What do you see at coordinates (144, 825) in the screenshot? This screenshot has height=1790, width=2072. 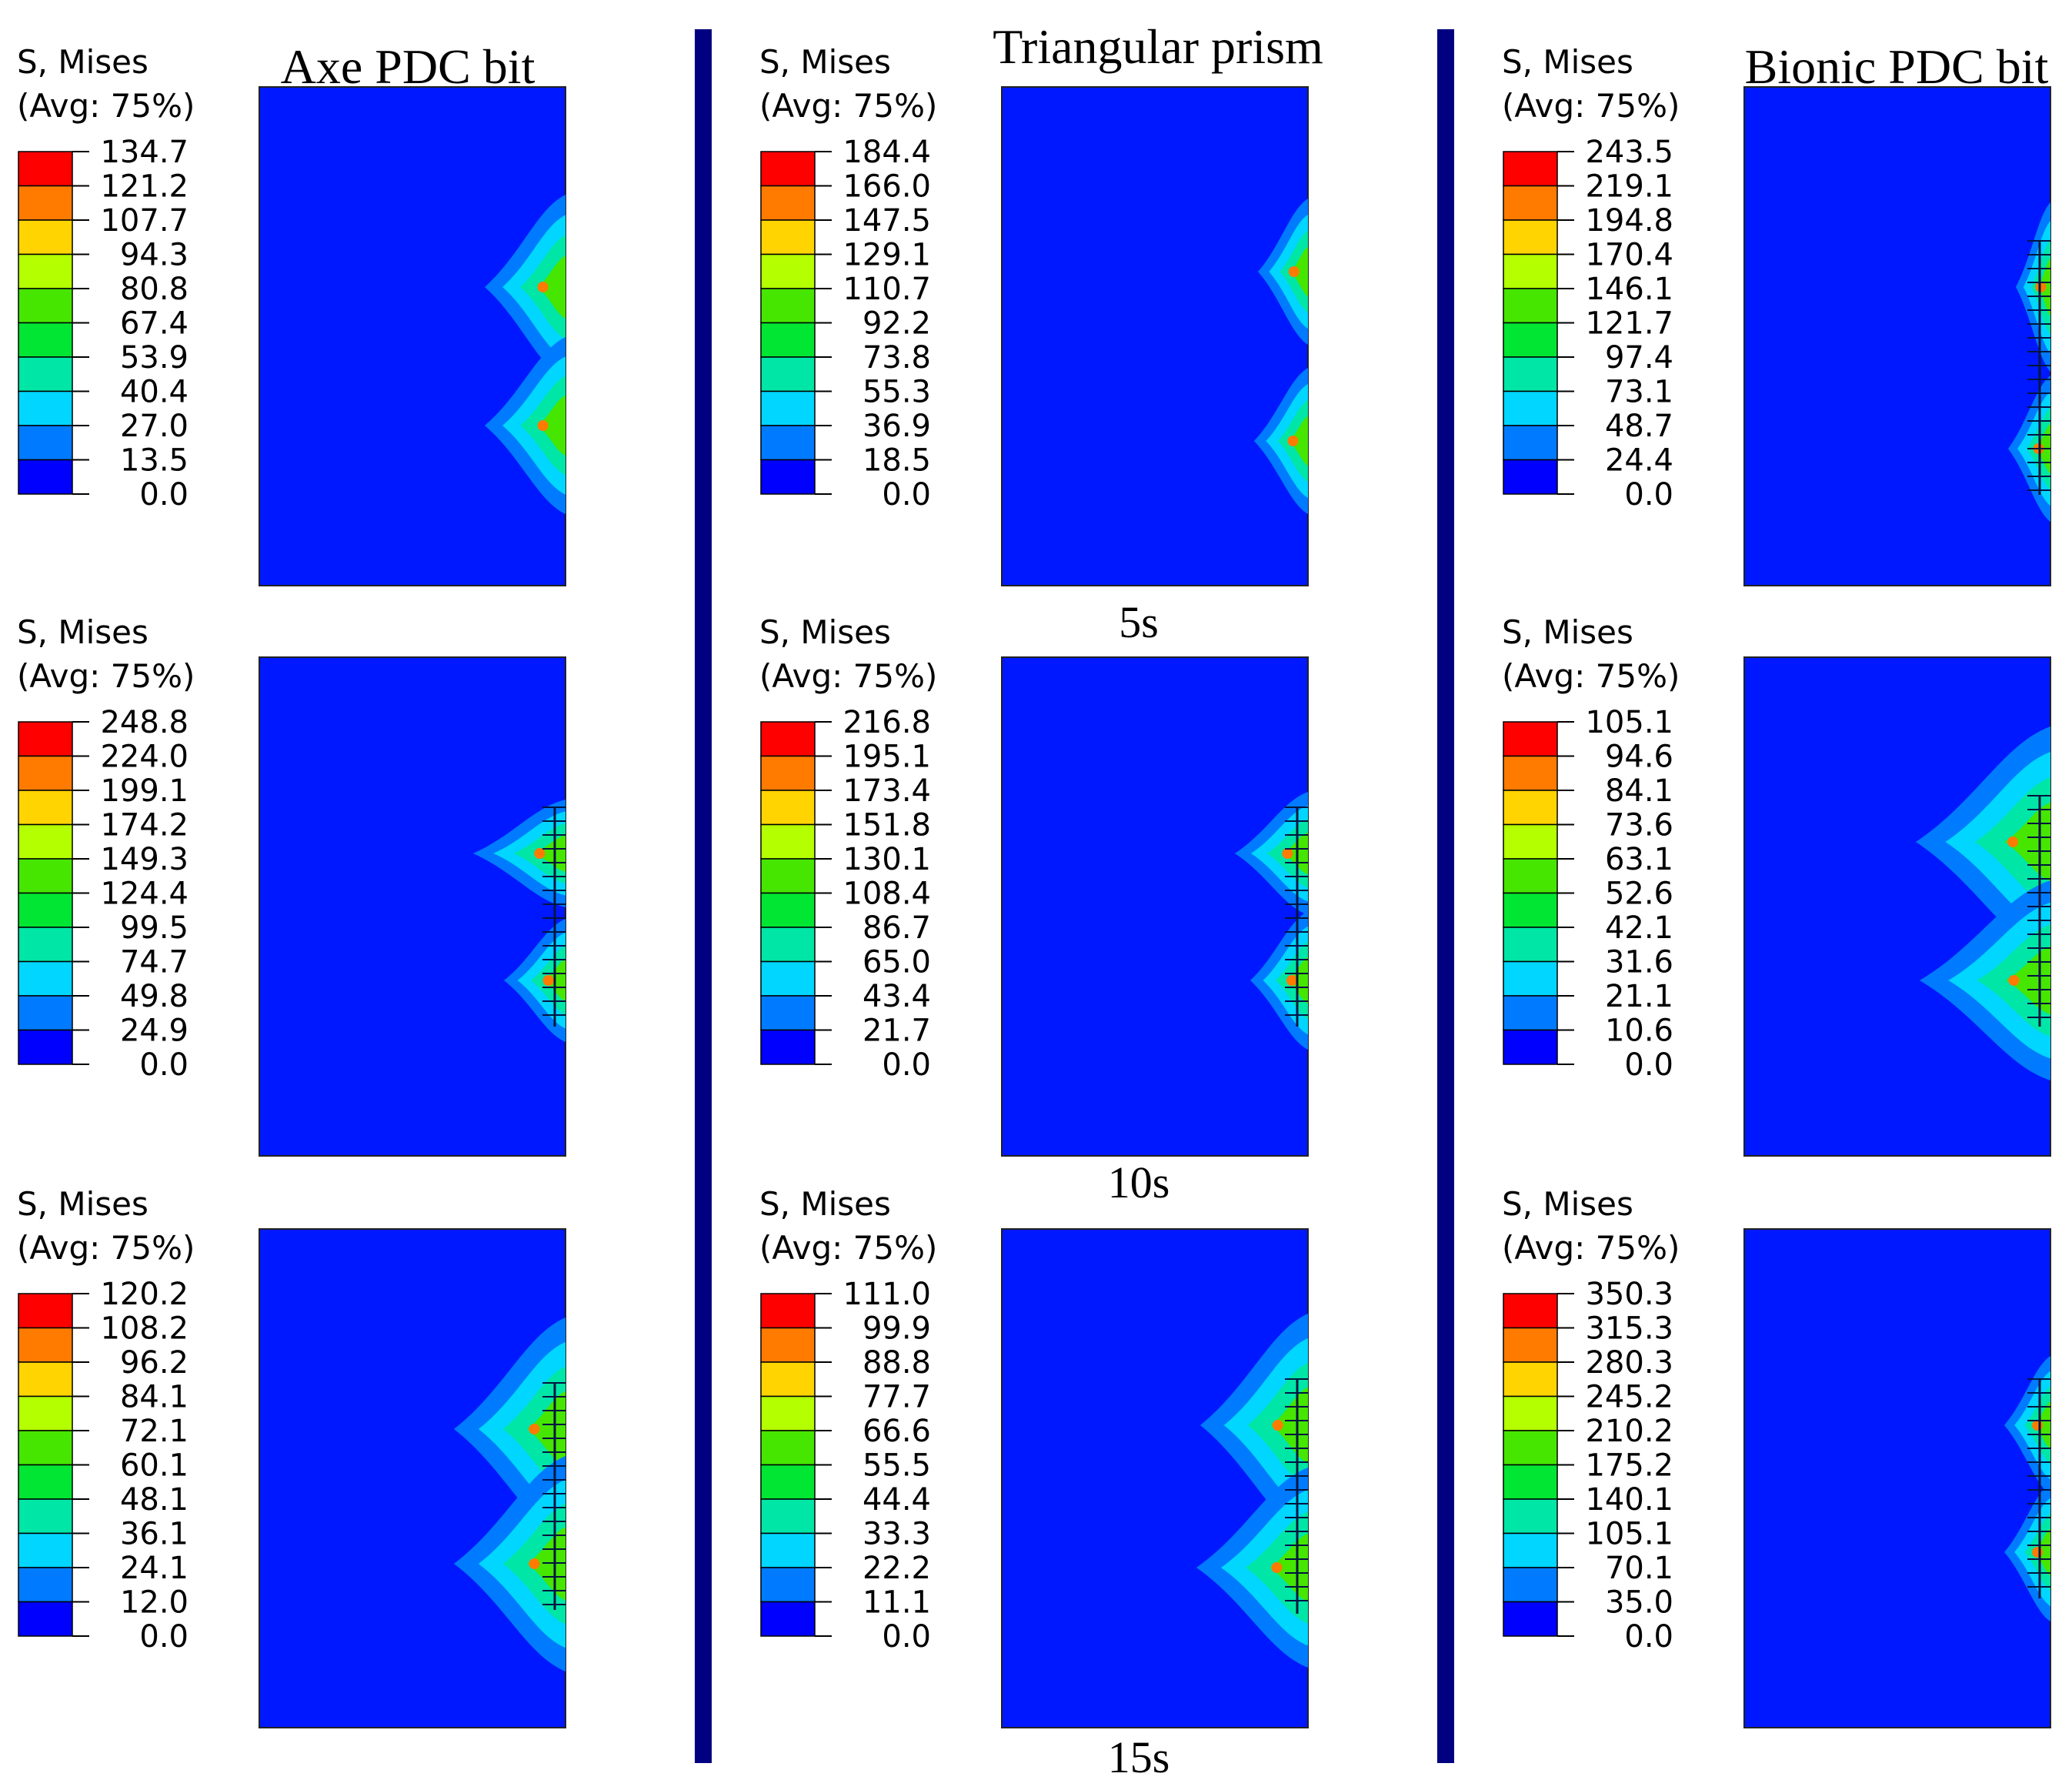 I see `legend-value: 174.2` at bounding box center [144, 825].